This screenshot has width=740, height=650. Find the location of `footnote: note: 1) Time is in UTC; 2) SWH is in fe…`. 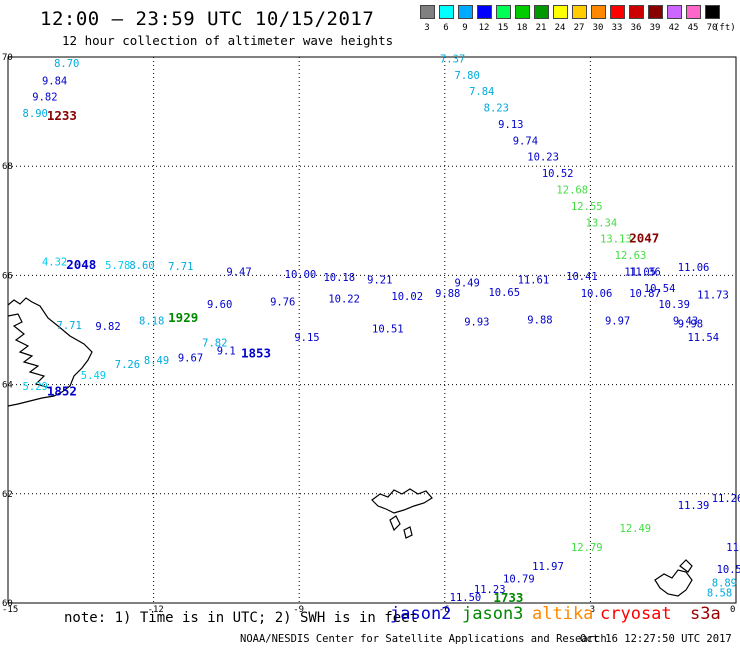

footnote: note: 1) Time is in UTC; 2) SWH is in fe… is located at coordinates (241, 618).